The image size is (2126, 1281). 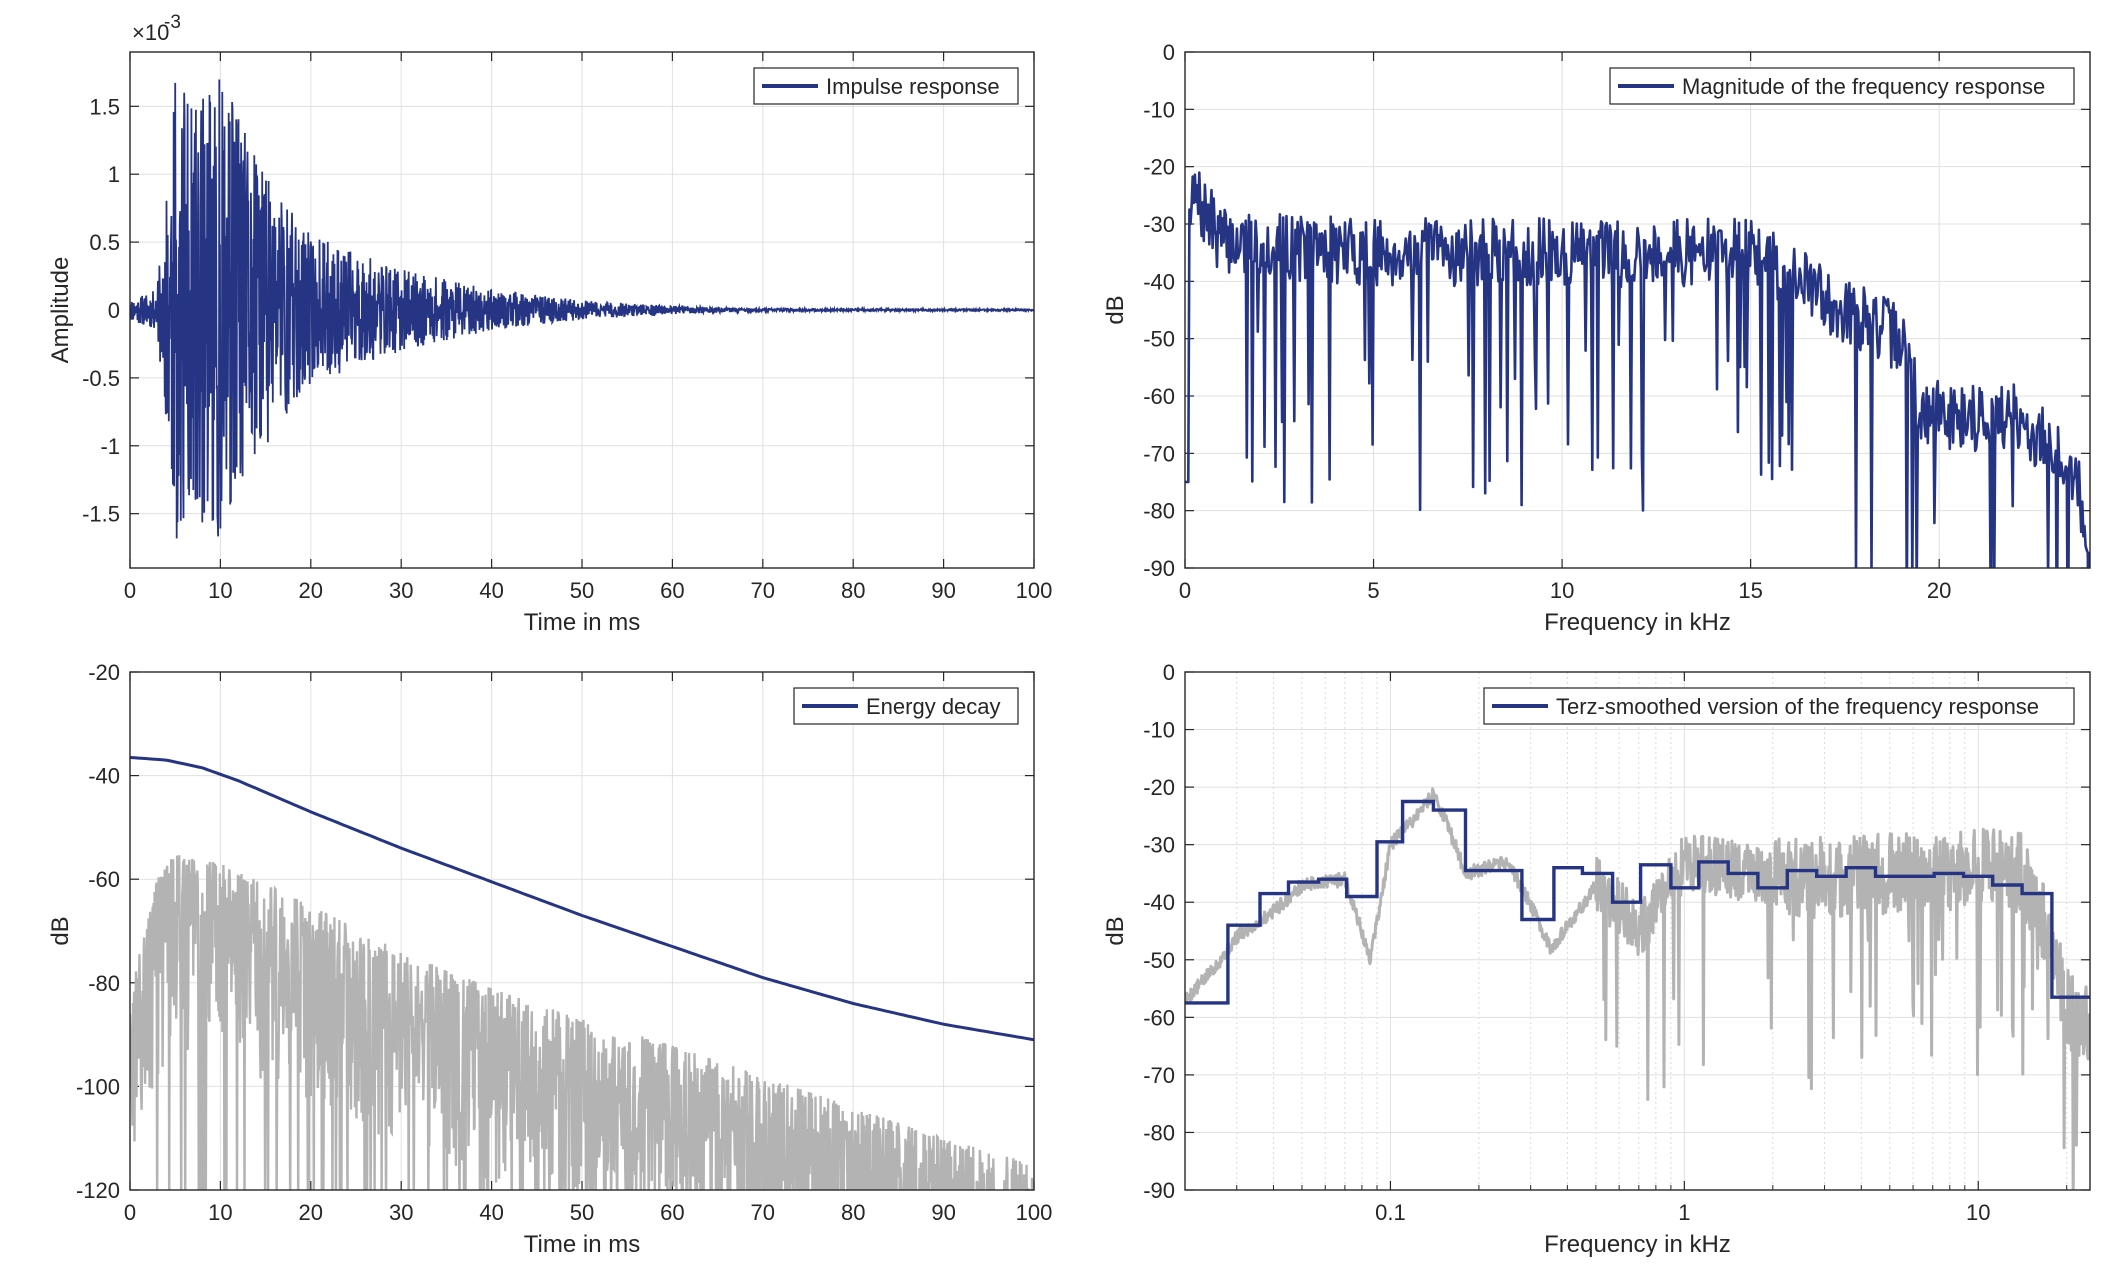 I want to click on legend: Magnitude of the frequency response, so click(x=1842, y=86).